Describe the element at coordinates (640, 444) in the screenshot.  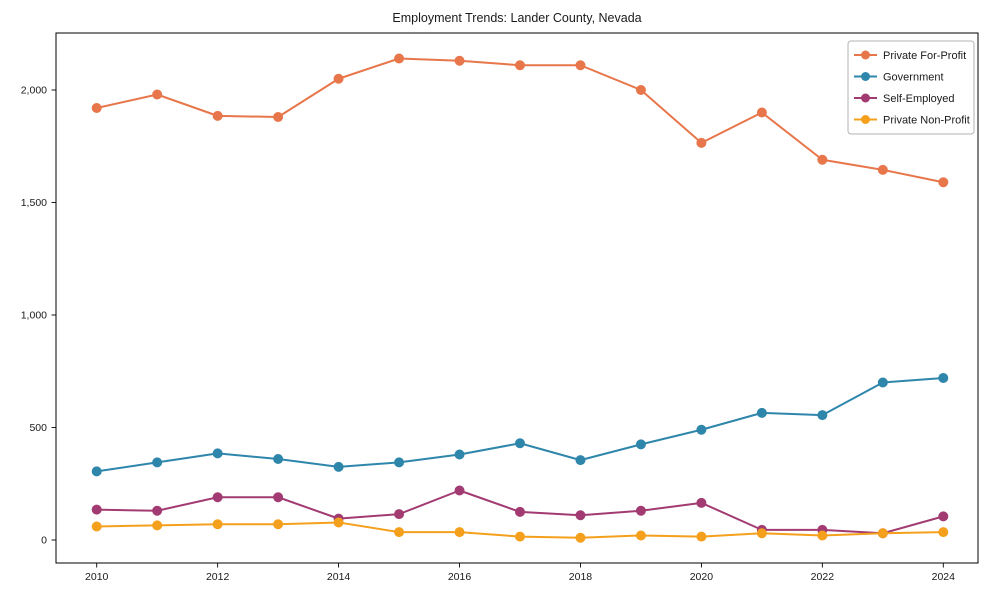
I see `data-point-government-2019` at that location.